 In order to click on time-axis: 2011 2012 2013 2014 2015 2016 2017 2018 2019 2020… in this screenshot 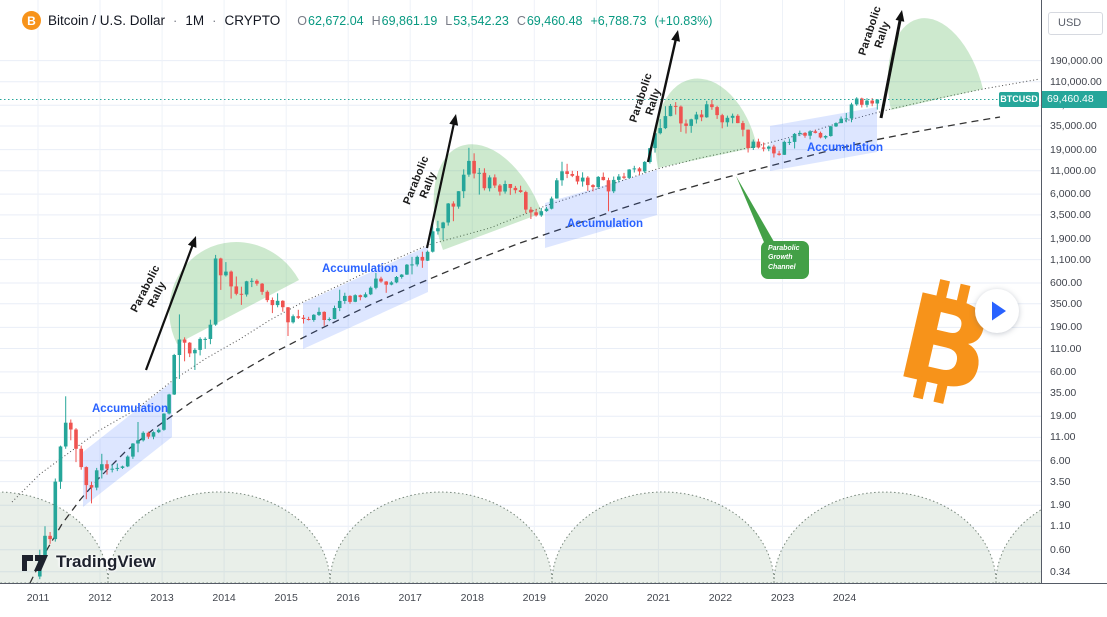, I will do `click(553, 600)`.